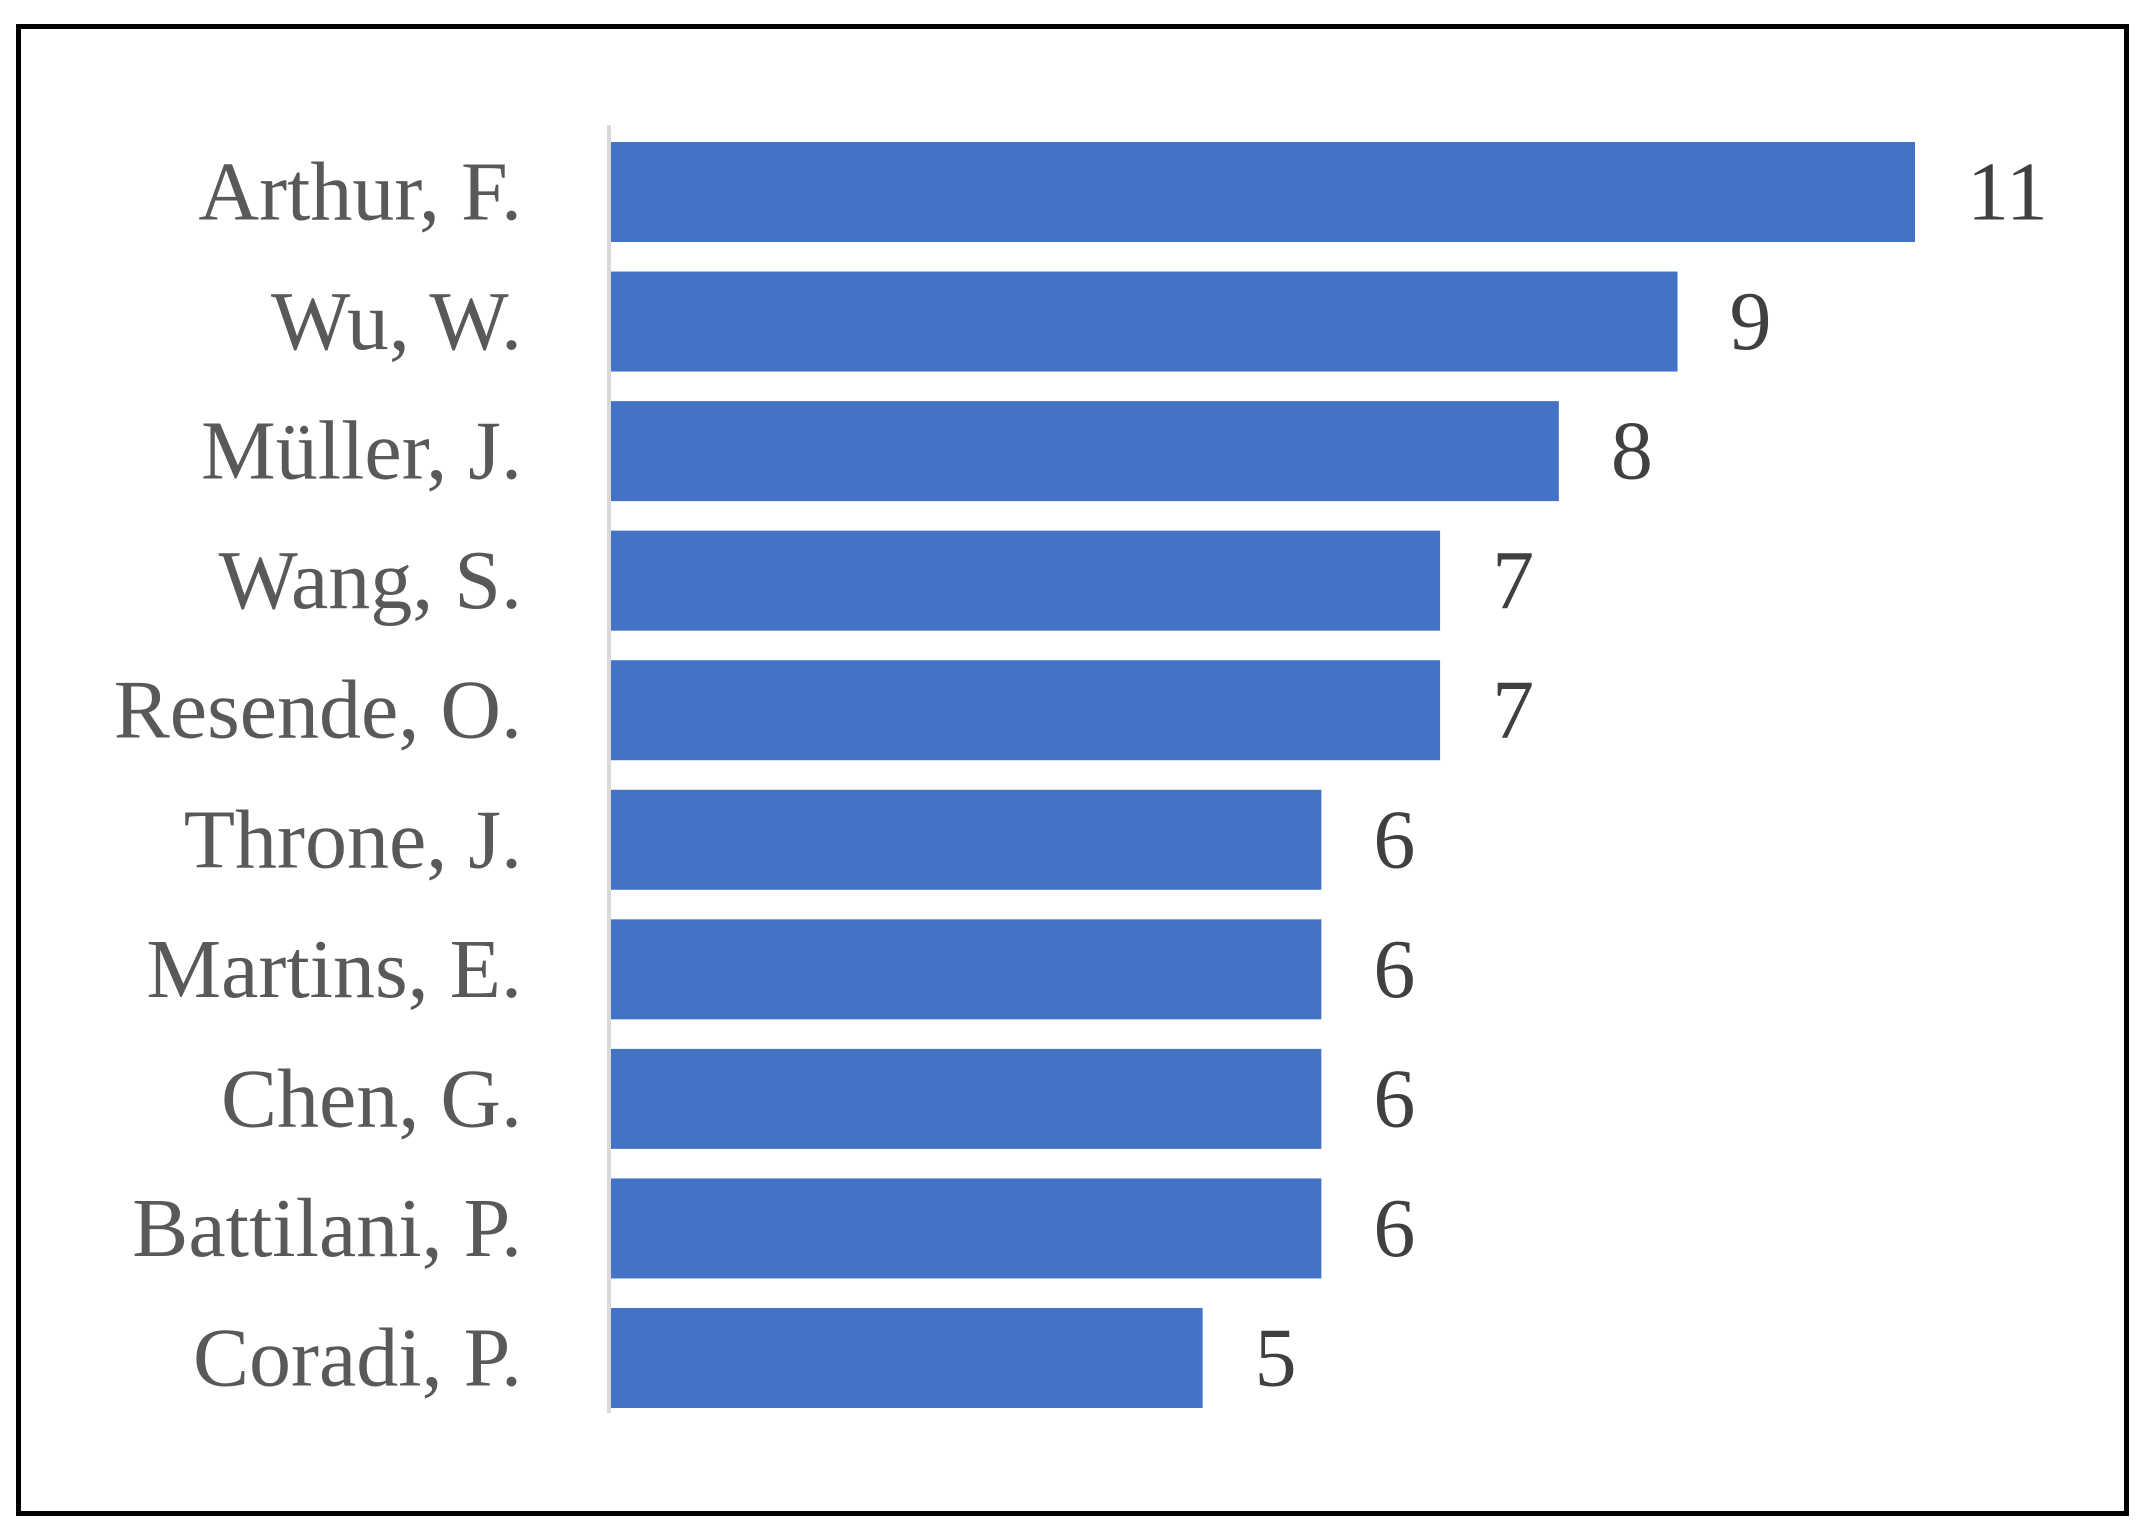 This screenshot has width=2149, height=1534. Describe the element at coordinates (334, 969) in the screenshot. I see `category-label: Martins, E.` at that location.